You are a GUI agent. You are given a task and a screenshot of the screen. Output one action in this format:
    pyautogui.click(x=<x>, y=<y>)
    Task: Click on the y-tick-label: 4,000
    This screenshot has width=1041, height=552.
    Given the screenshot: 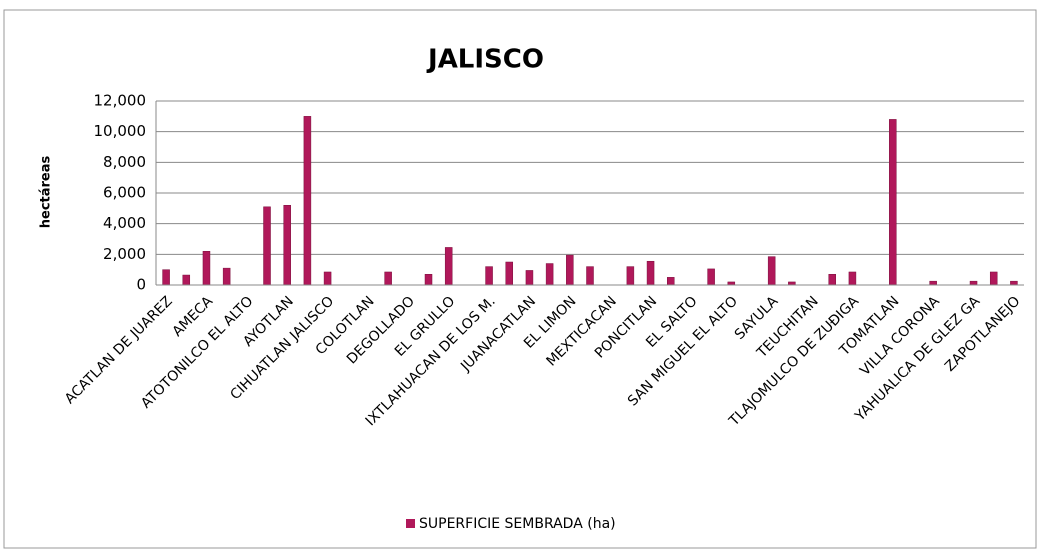 What is the action you would take?
    pyautogui.click(x=124, y=223)
    